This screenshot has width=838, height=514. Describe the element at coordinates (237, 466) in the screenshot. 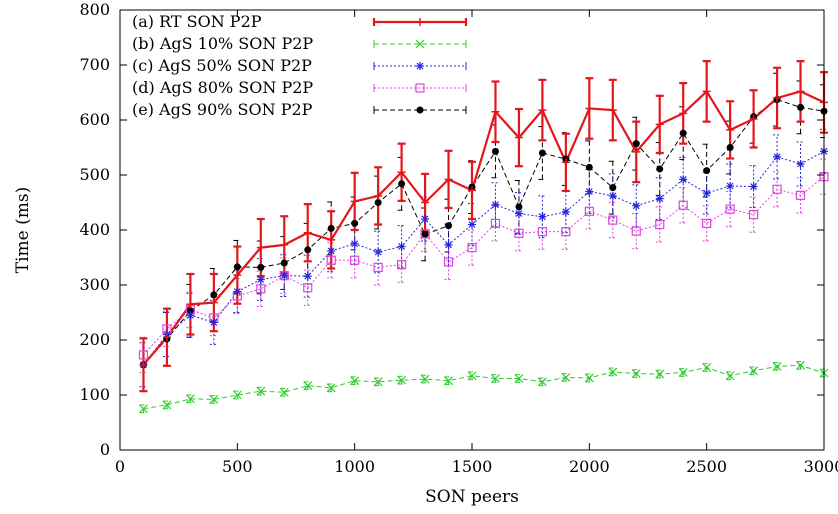

I see `x-tick-label: 500` at that location.